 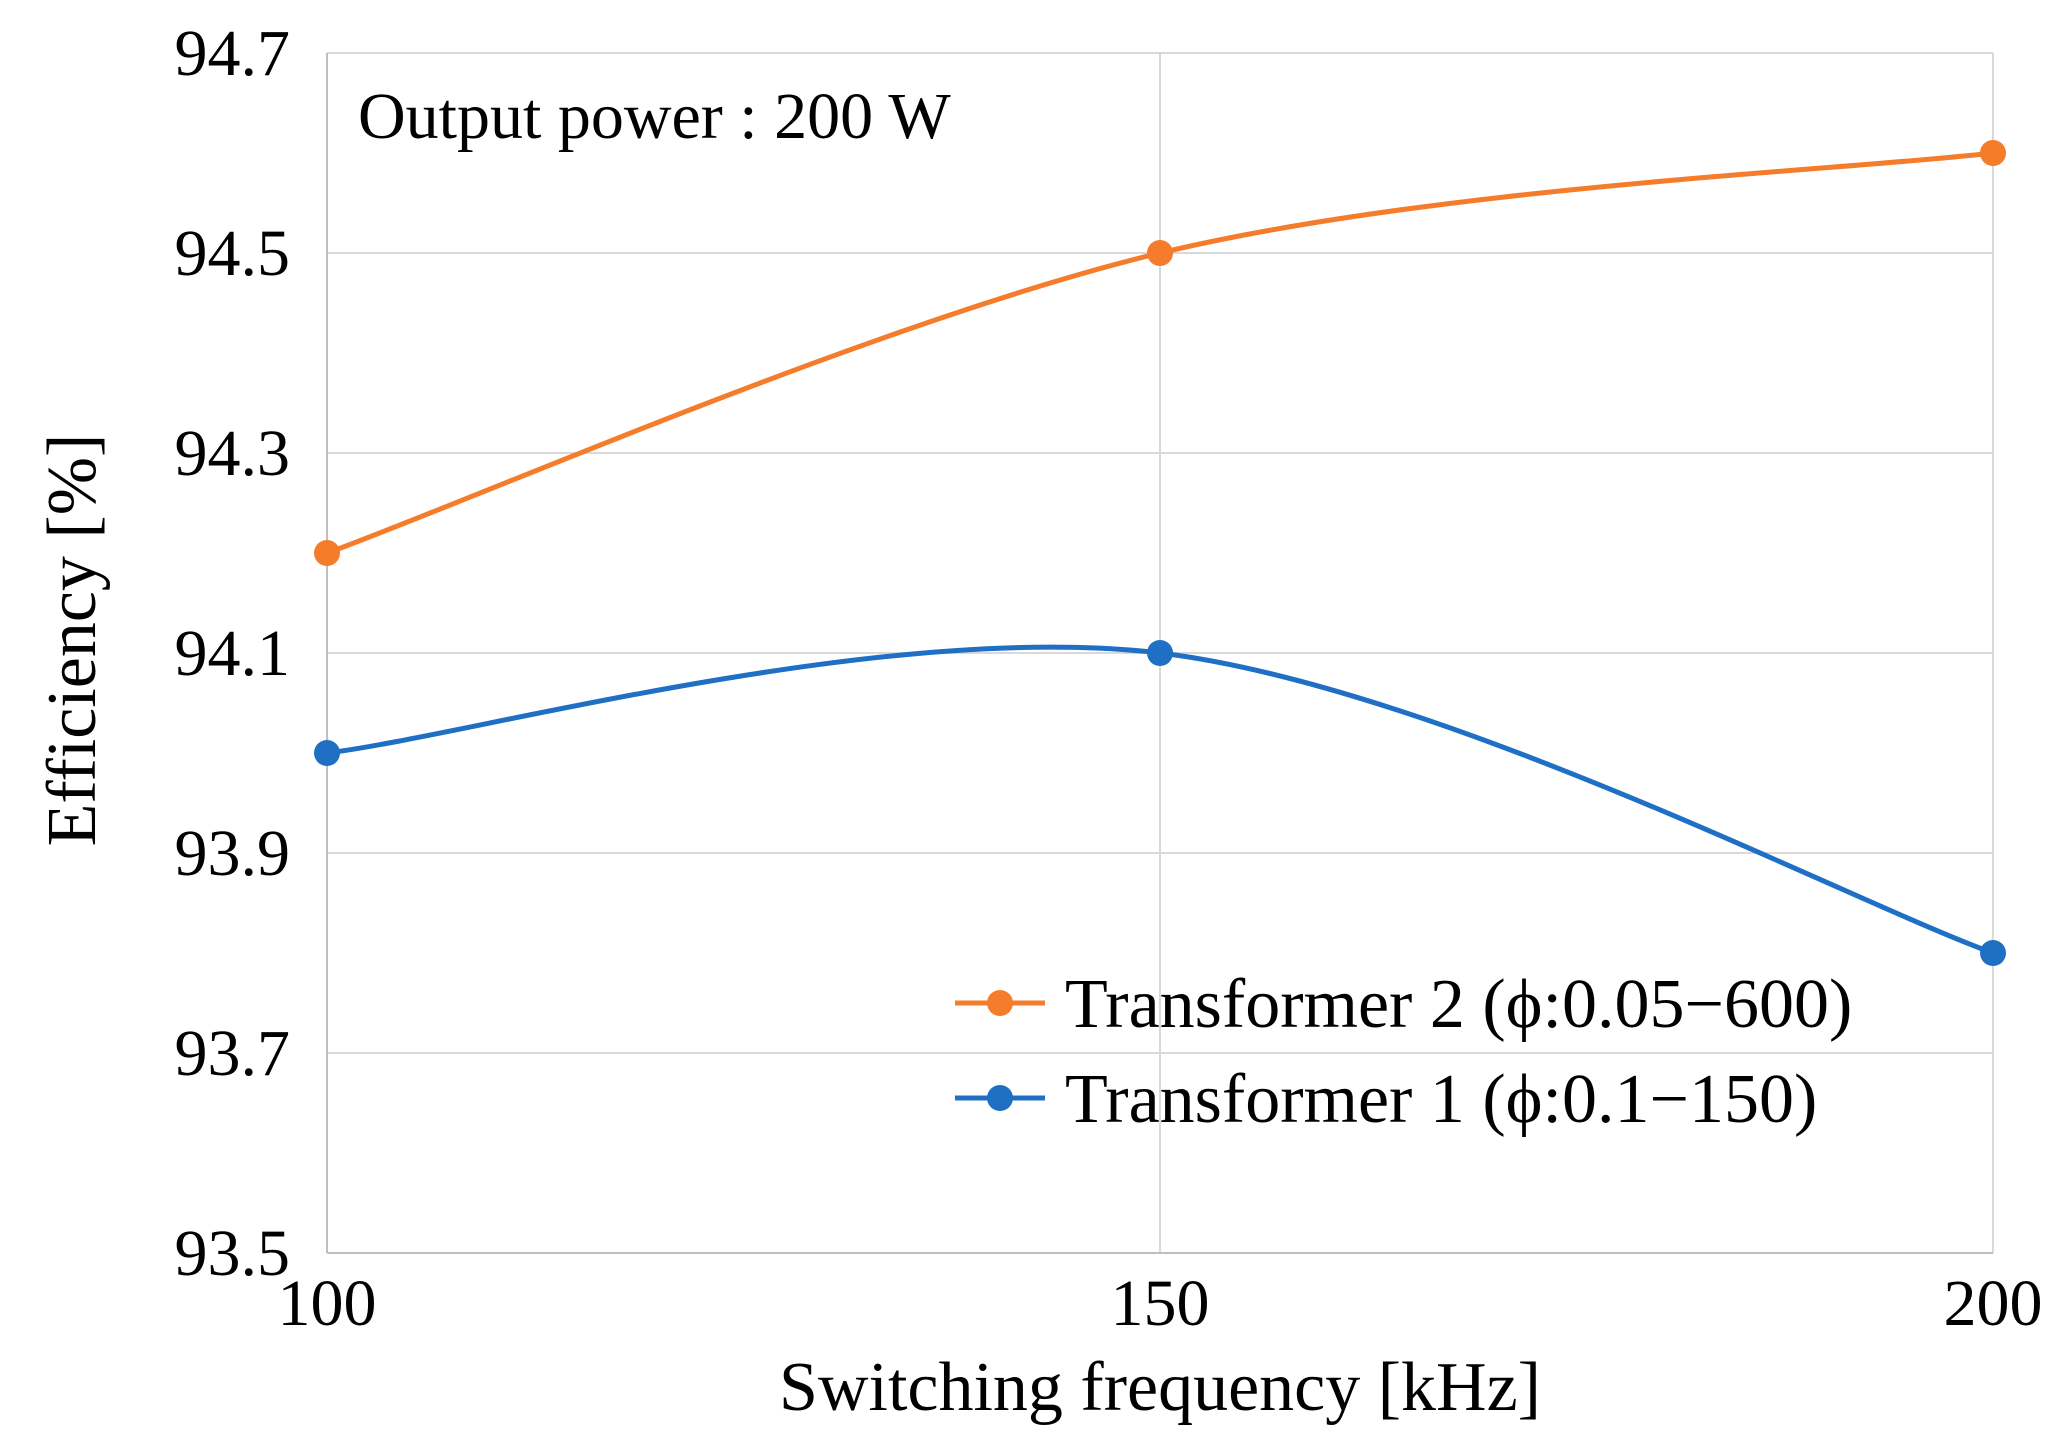 What do you see at coordinates (72, 640) in the screenshot?
I see `y-axis-title: Efficiency [%]` at bounding box center [72, 640].